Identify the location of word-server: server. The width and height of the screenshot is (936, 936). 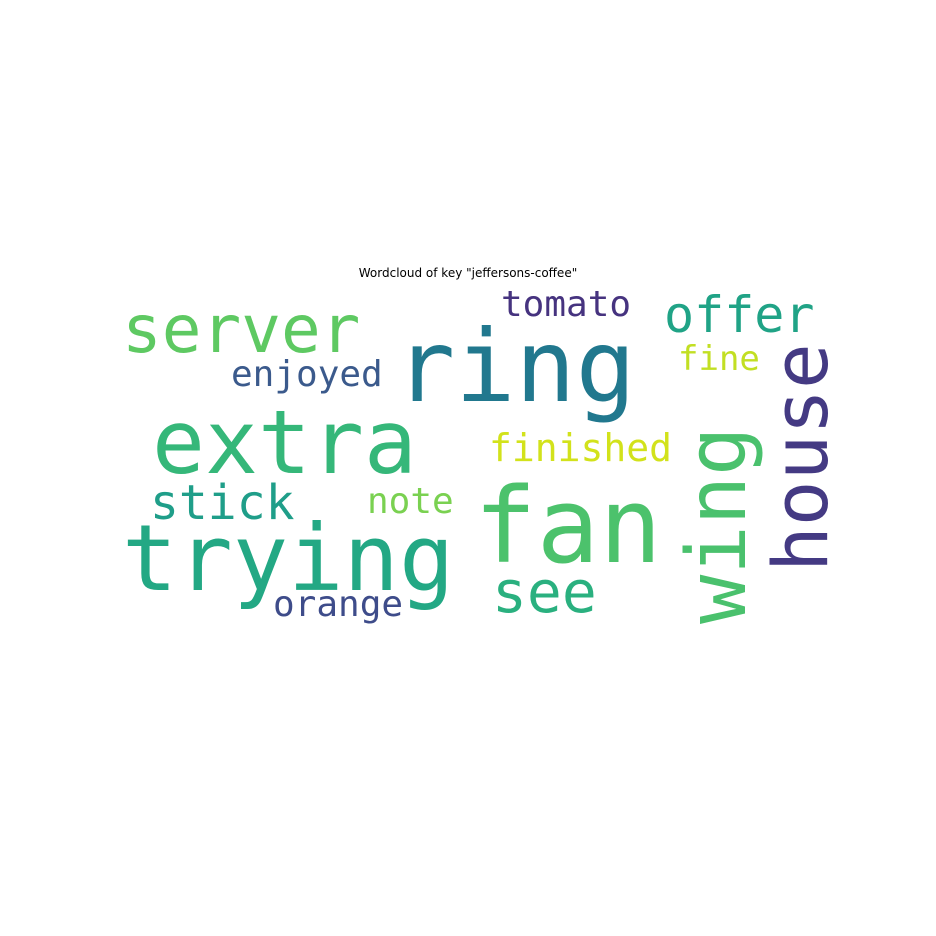
(241, 329).